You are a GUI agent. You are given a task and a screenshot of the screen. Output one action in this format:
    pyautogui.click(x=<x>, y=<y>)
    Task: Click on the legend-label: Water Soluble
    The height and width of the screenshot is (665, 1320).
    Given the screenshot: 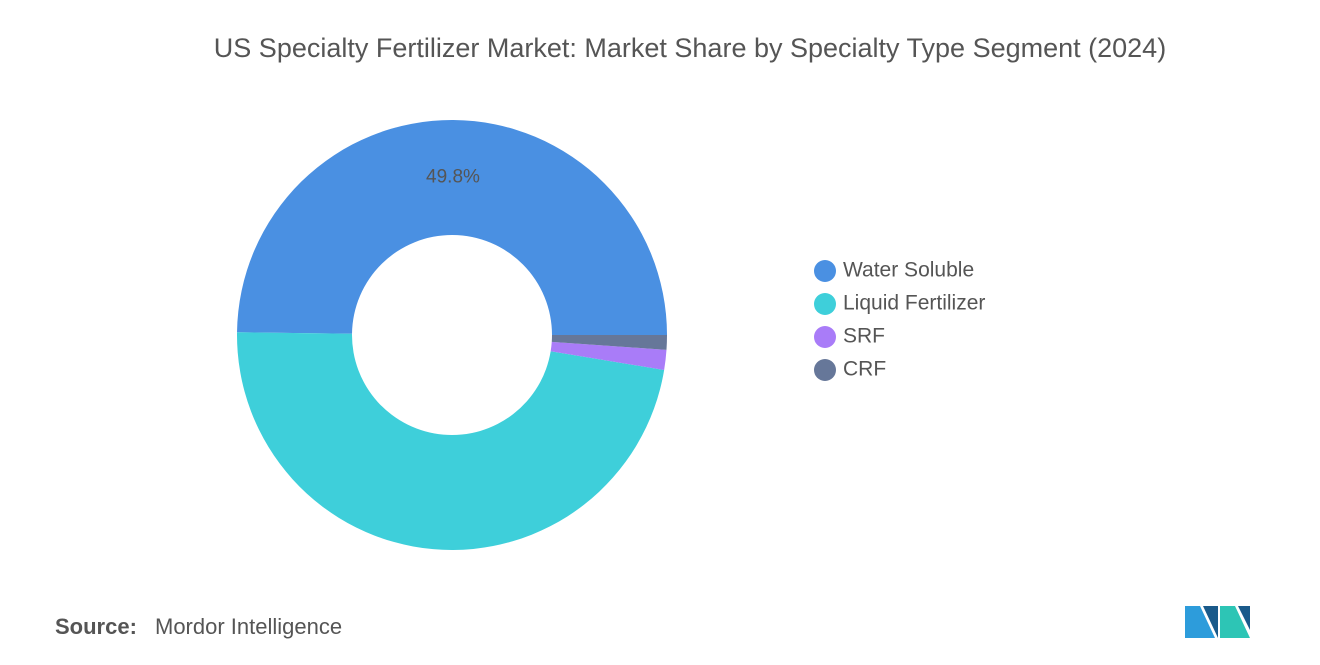 What is the action you would take?
    pyautogui.click(x=908, y=270)
    